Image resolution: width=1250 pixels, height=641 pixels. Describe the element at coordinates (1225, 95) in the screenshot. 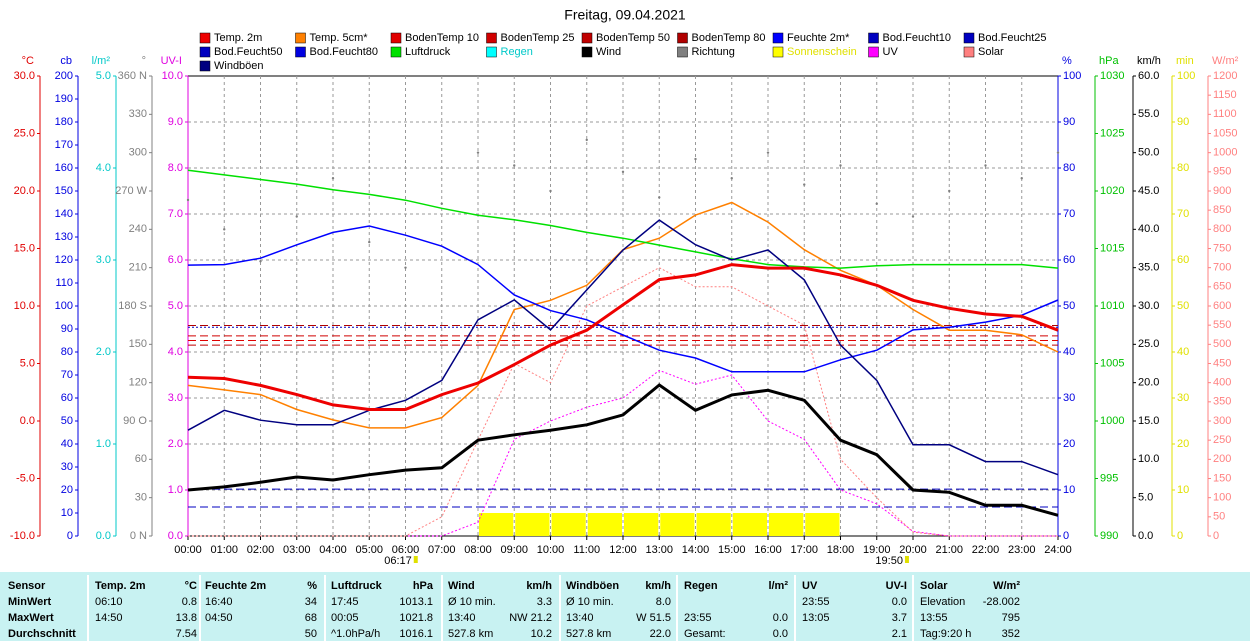

I see `y-tick-label: 1150` at that location.